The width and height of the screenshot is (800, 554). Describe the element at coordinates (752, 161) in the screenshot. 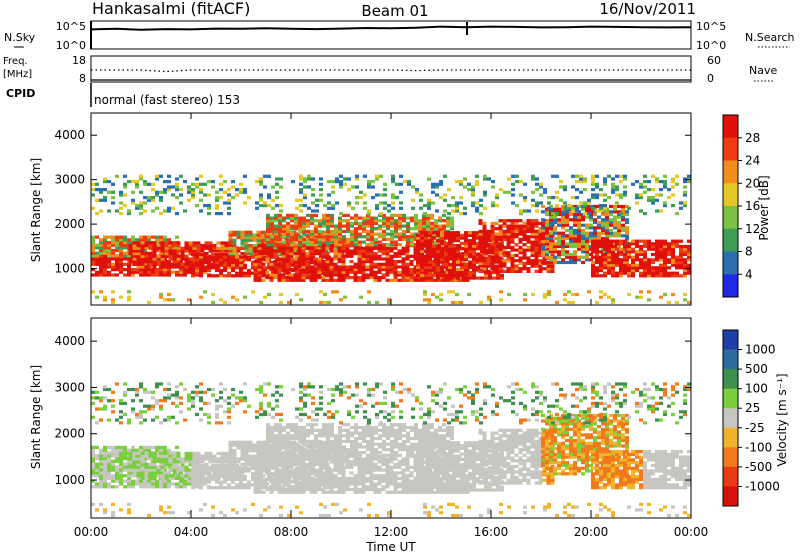

I see `colorbar-tick-label: 24` at that location.